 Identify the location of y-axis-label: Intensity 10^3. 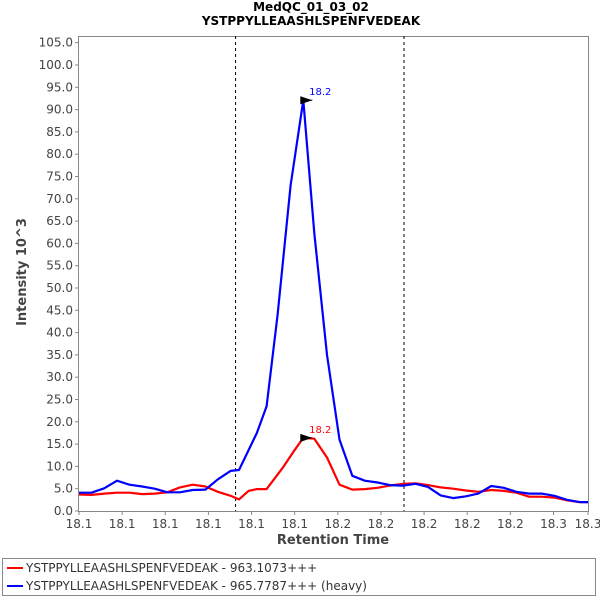
(22, 272).